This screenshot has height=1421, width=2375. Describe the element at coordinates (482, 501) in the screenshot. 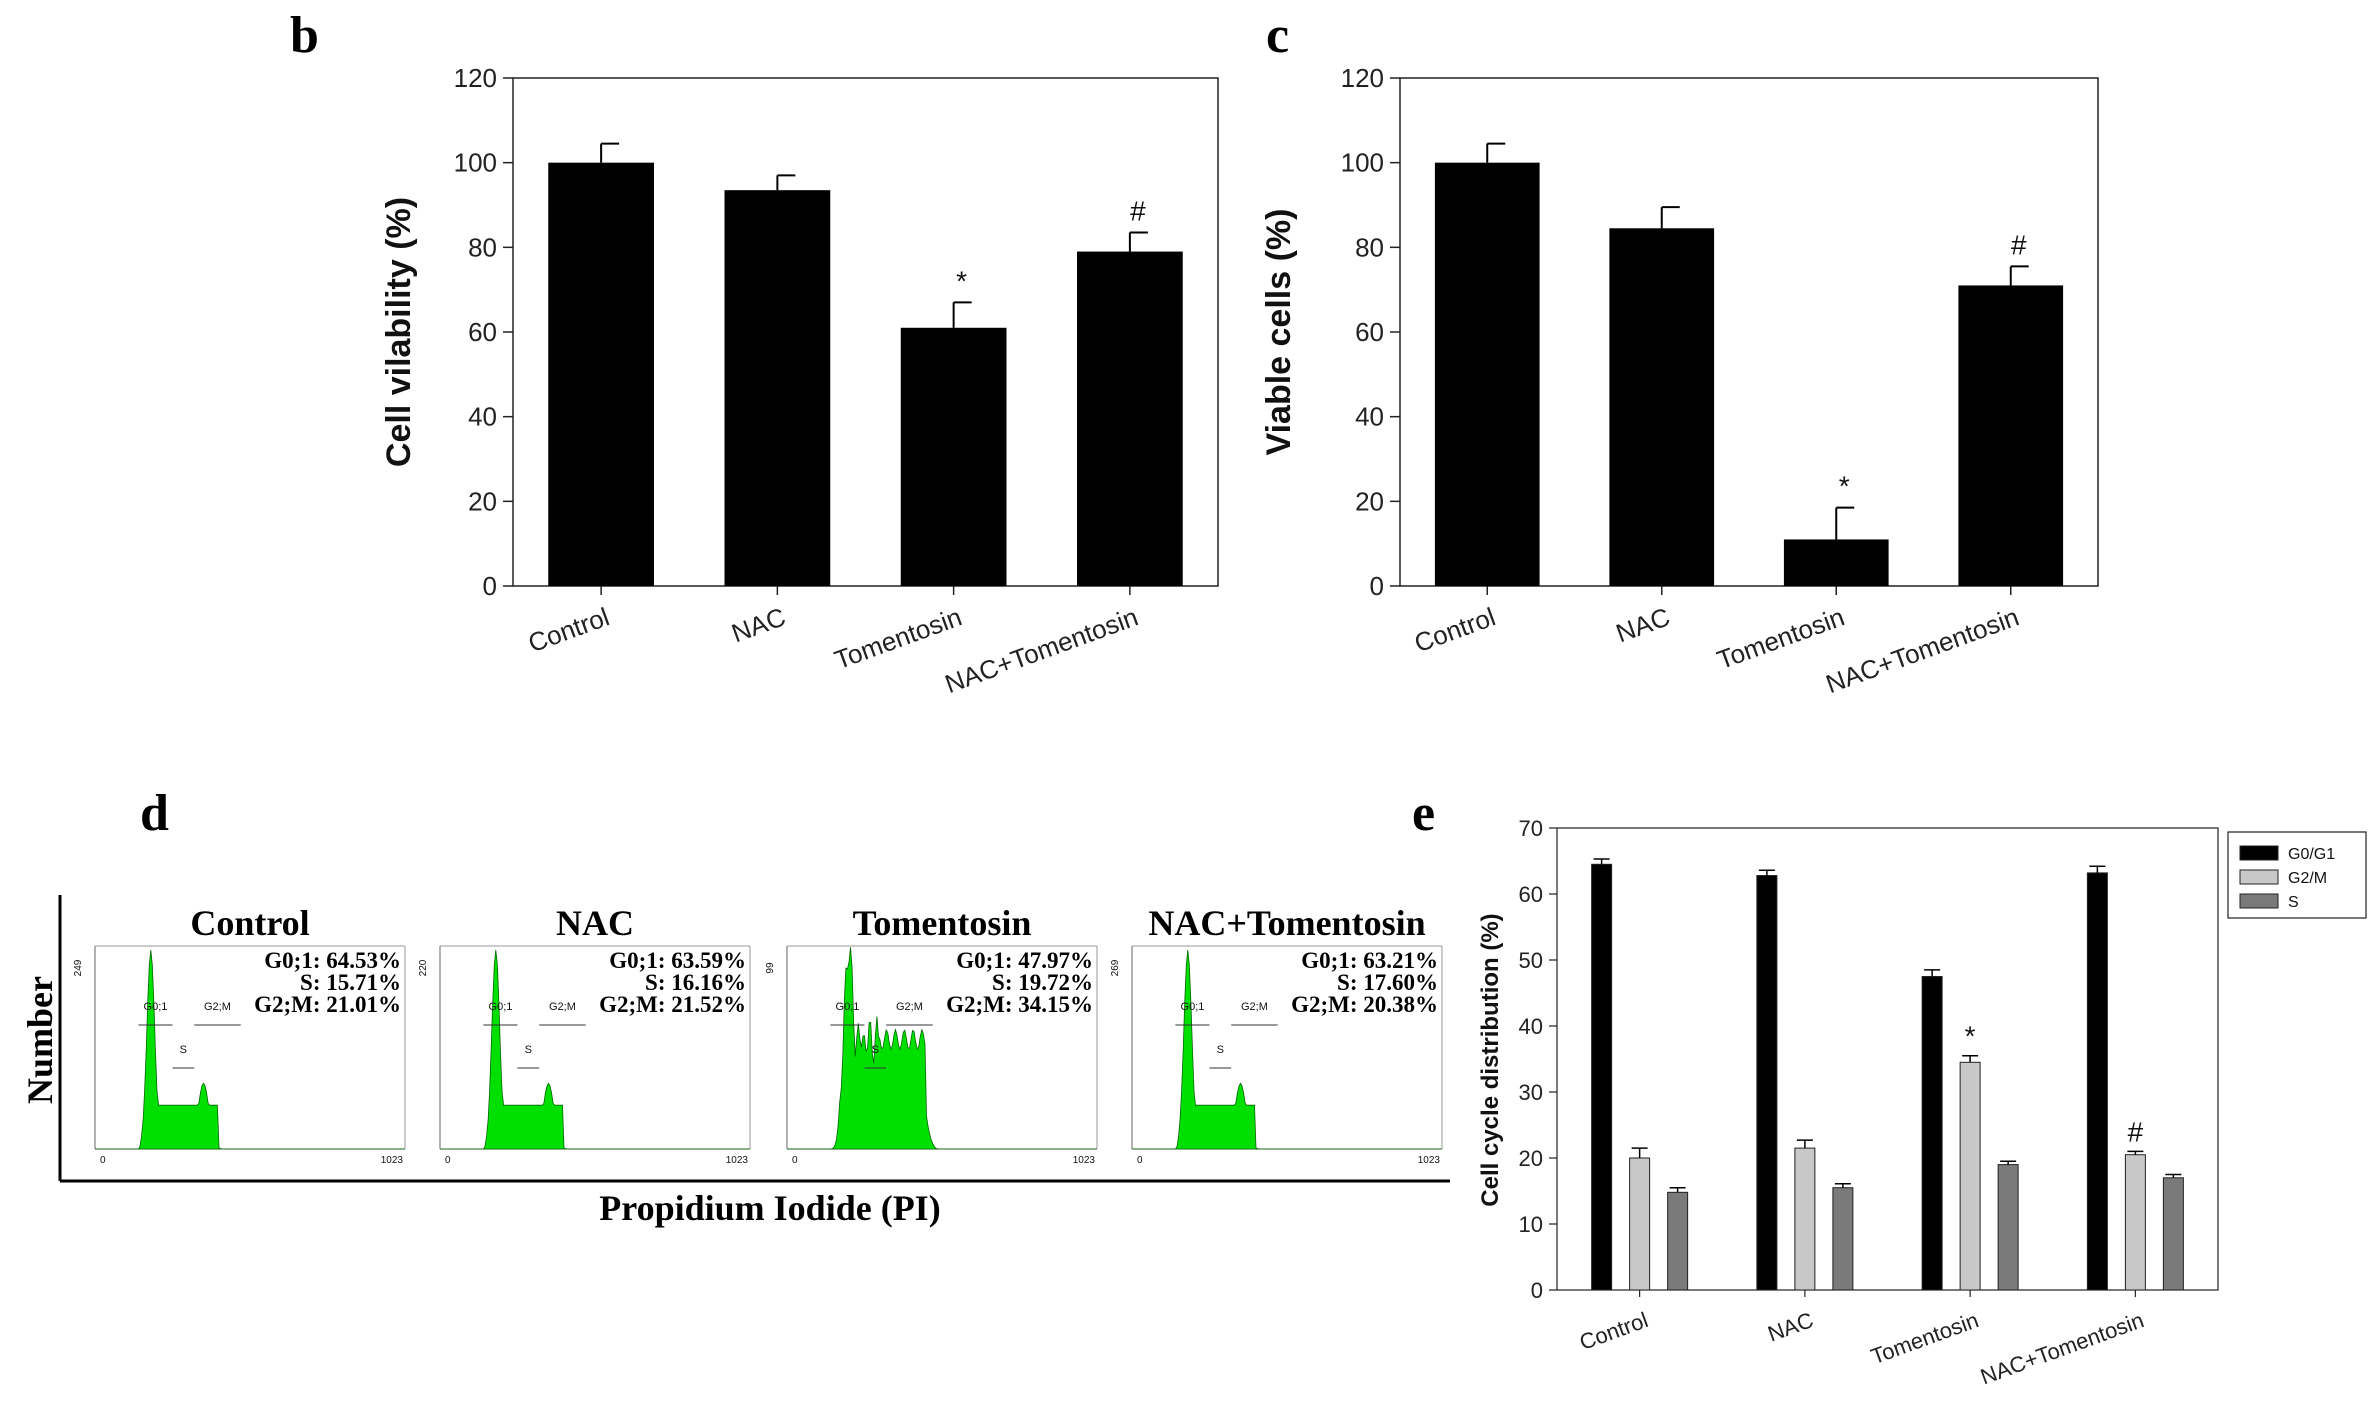

I see `chart-b-ytick-label-1: 20` at that location.